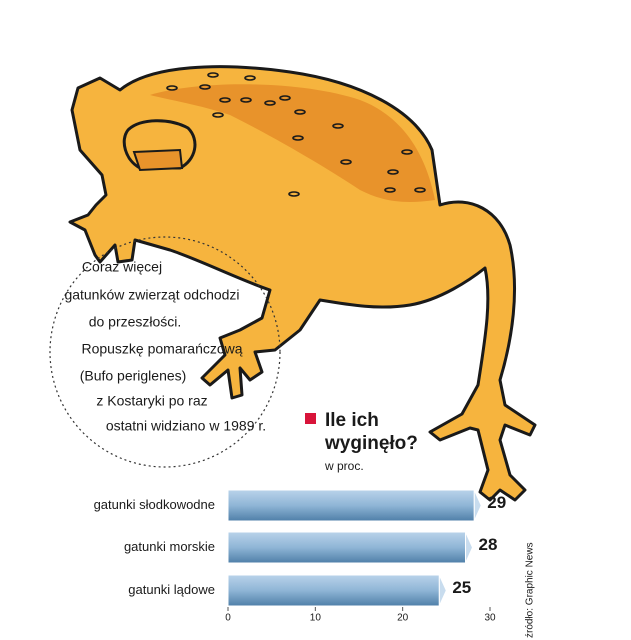 The height and width of the screenshot is (640, 631). What do you see at coordinates (488, 544) in the screenshot?
I see `value-label: 28` at bounding box center [488, 544].